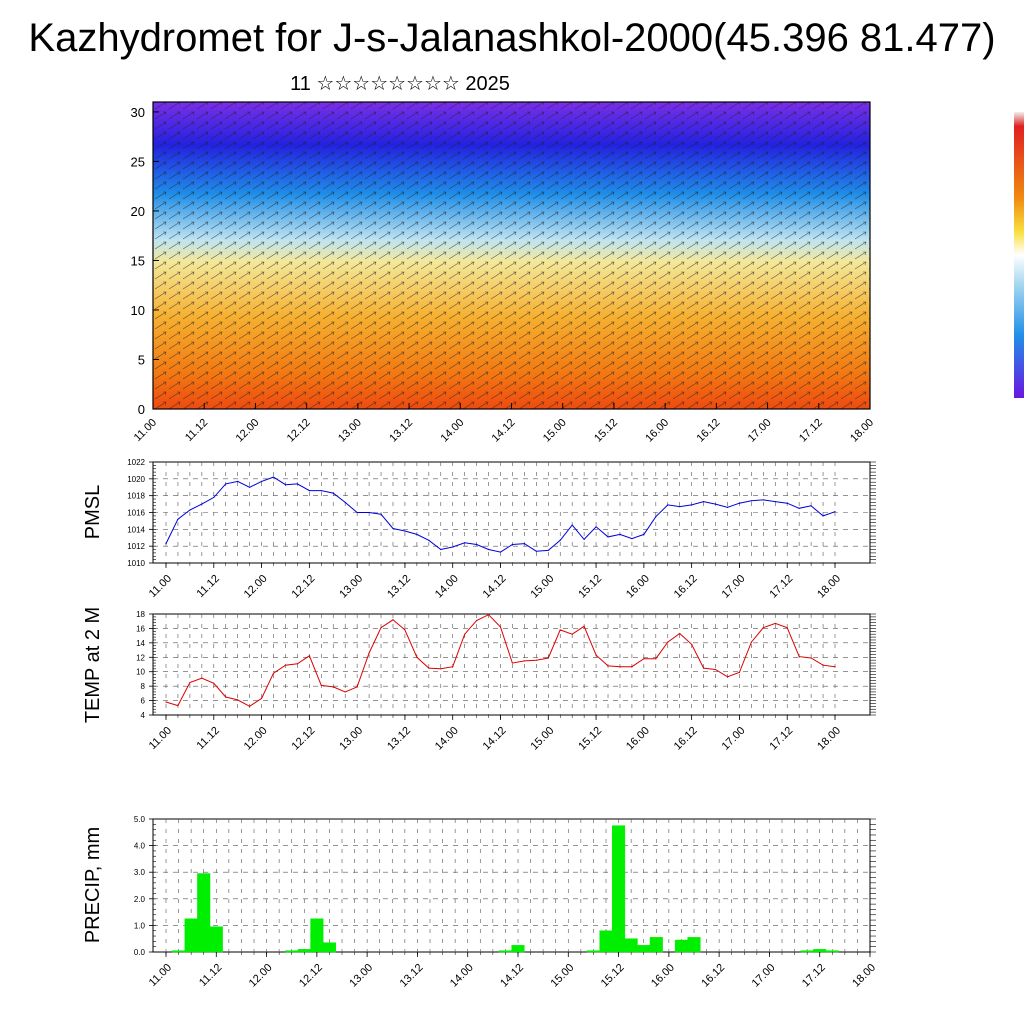  What do you see at coordinates (657, 431) in the screenshot?
I see `profile-x-tick-label: 16.00` at bounding box center [657, 431].